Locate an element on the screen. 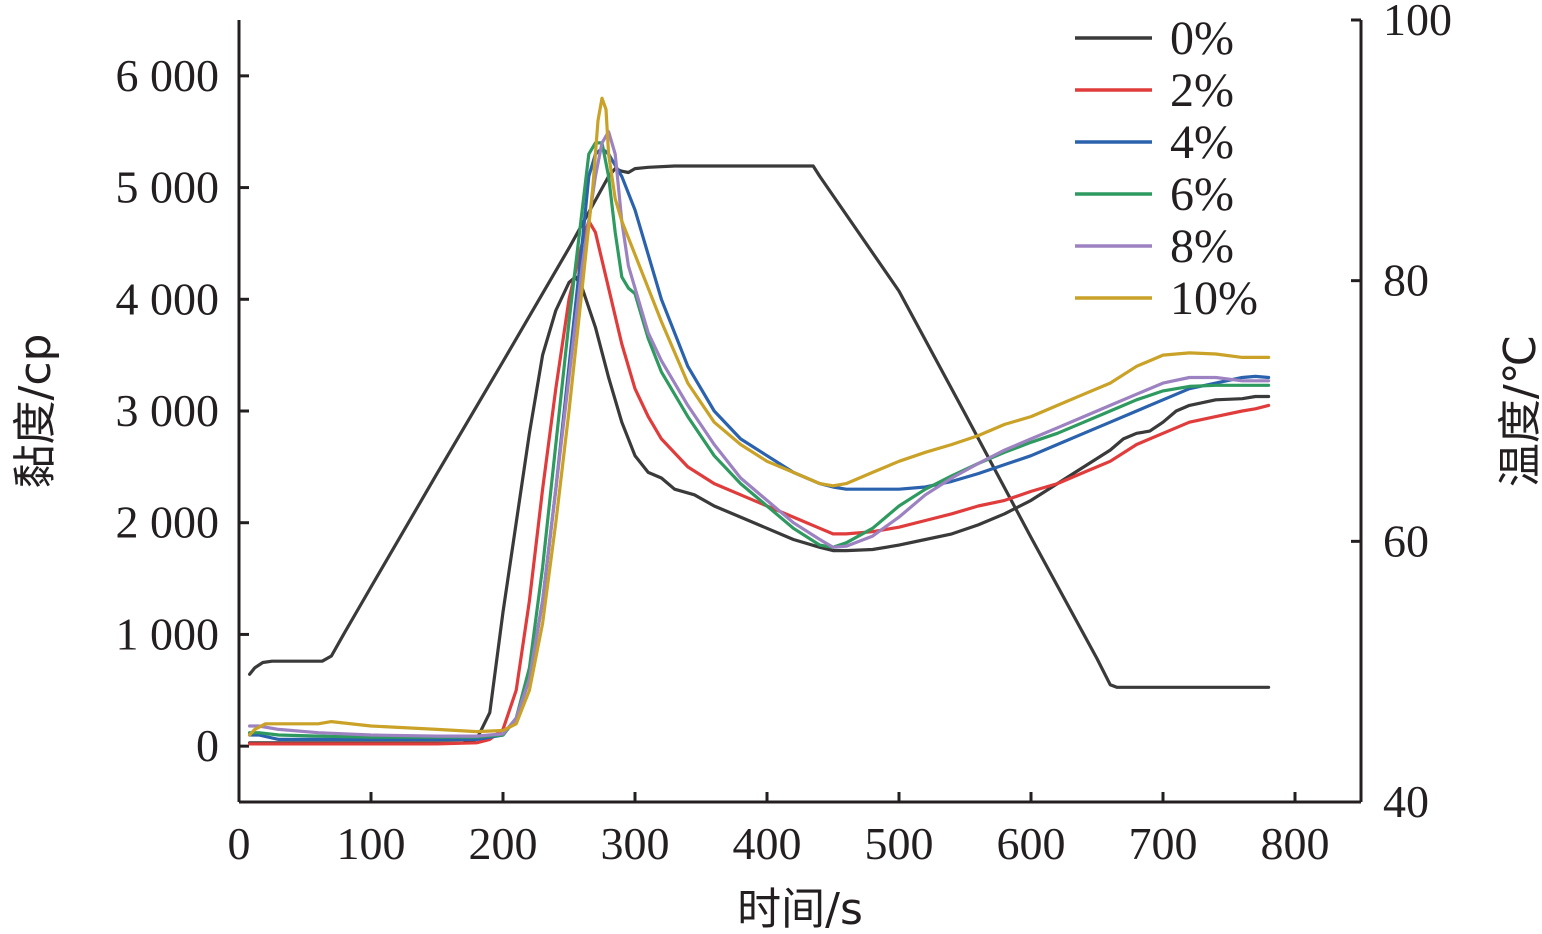  y-right-tick-label: 100 is located at coordinates (1417, 22).